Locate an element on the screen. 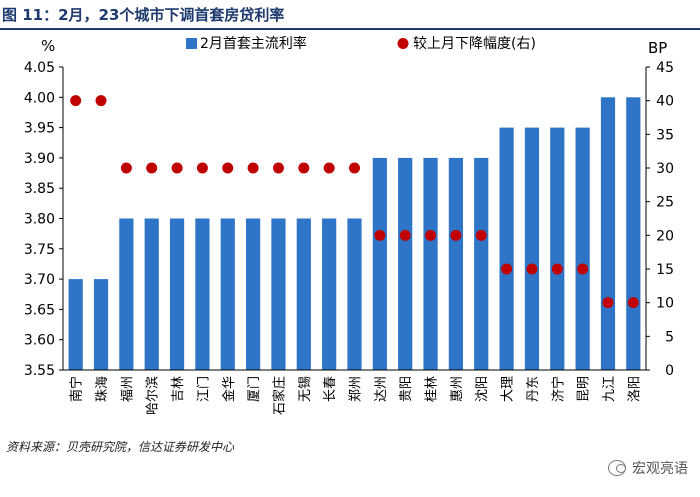 This screenshot has height=497, width=700. watermark: 宏观亮语 is located at coordinates (648, 468).